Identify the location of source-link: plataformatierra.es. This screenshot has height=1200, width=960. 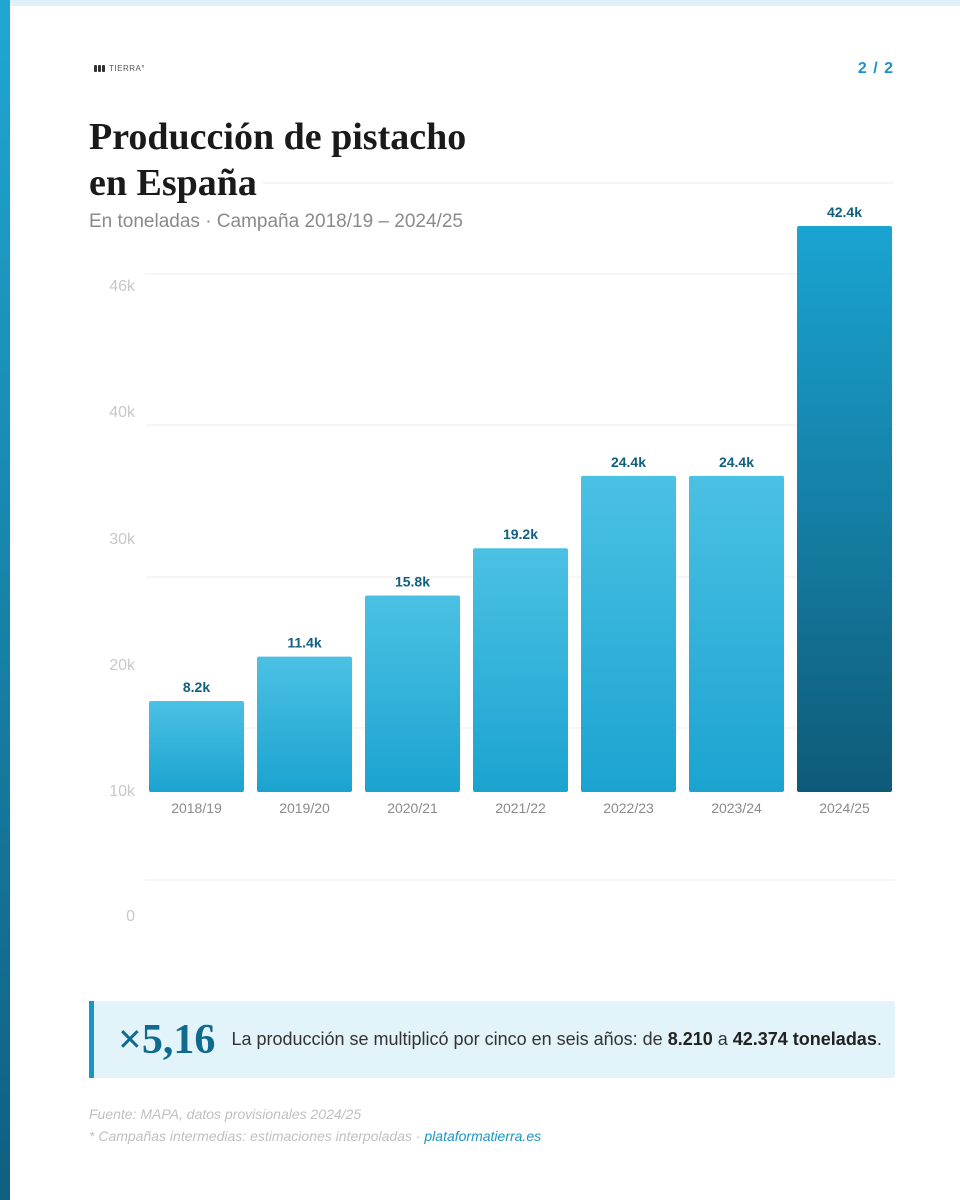
(483, 1136).